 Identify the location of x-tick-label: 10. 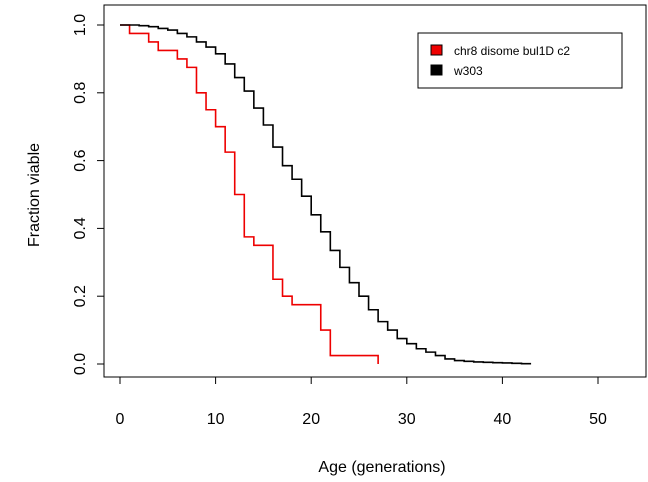
(216, 419).